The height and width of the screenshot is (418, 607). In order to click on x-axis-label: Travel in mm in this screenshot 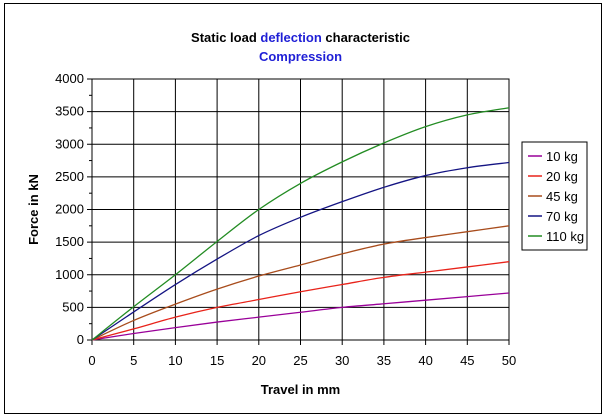, I will do `click(300, 389)`.